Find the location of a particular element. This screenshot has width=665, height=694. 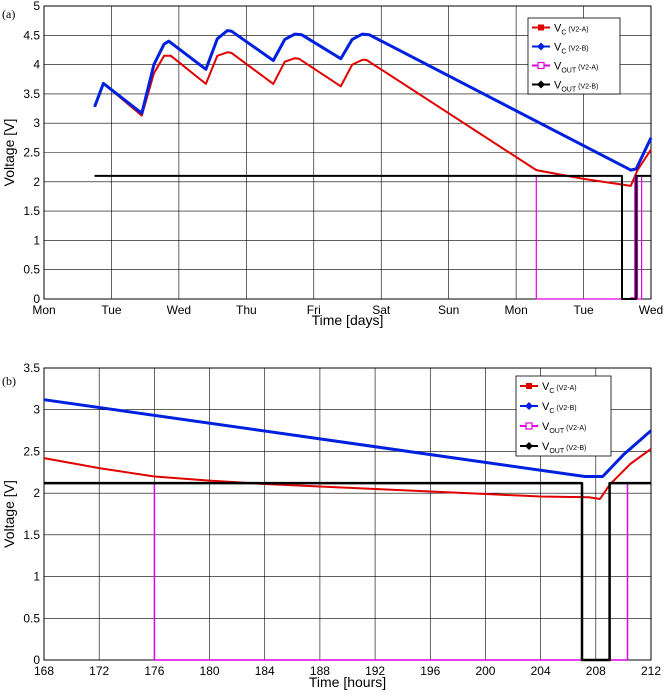

x-tick-label: 188 is located at coordinates (320, 671).